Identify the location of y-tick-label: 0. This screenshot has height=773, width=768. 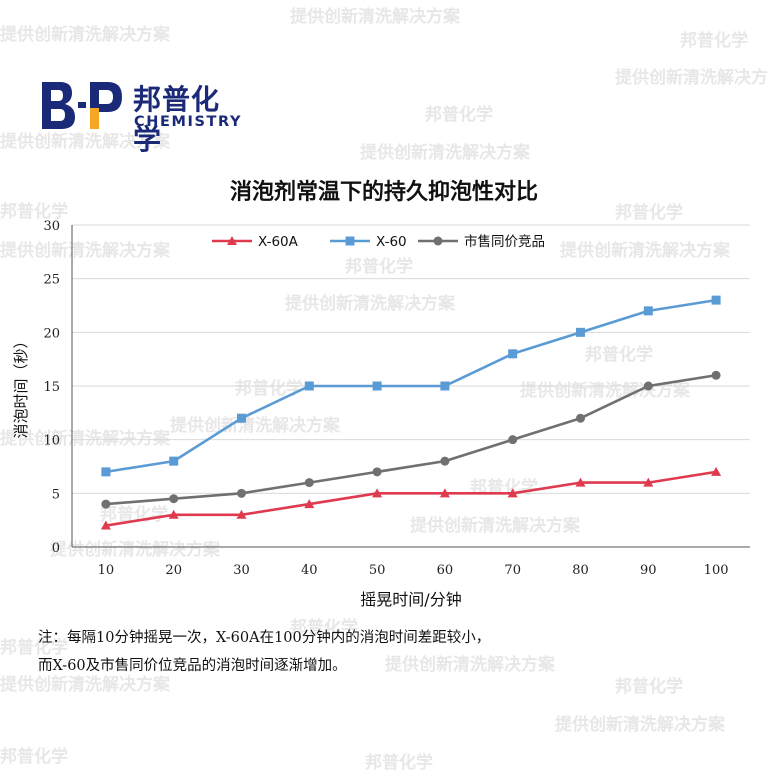
(56, 548).